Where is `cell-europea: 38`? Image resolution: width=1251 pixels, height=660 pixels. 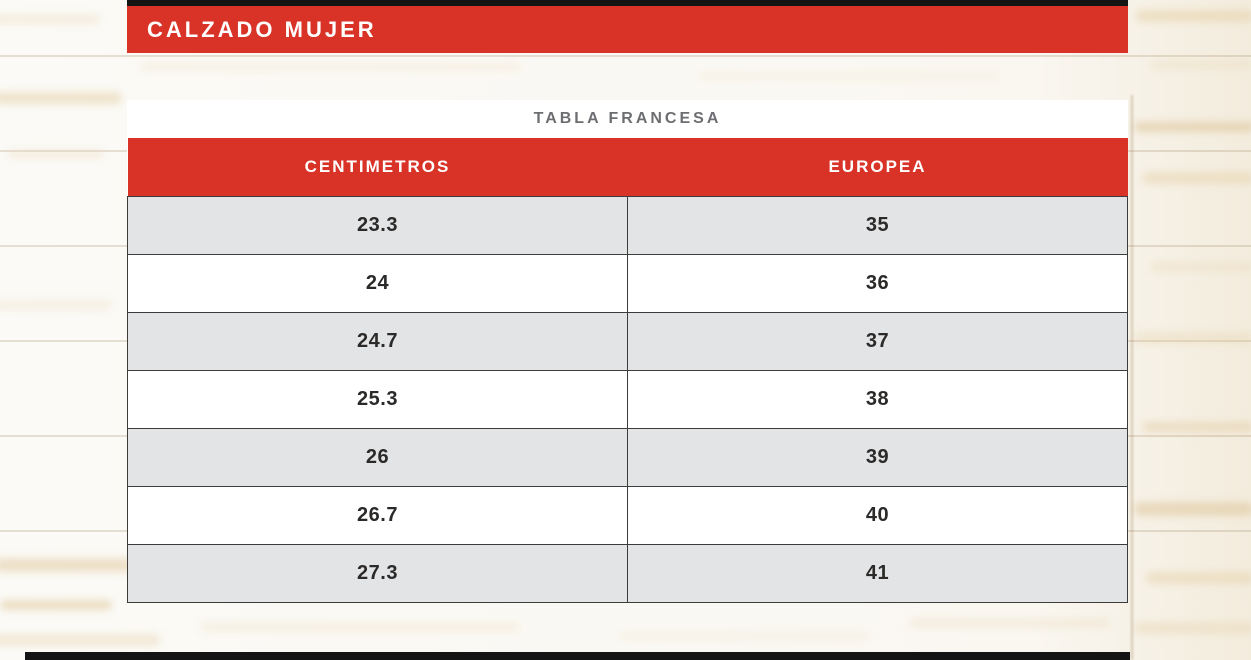 cell-europea: 38 is located at coordinates (877, 399).